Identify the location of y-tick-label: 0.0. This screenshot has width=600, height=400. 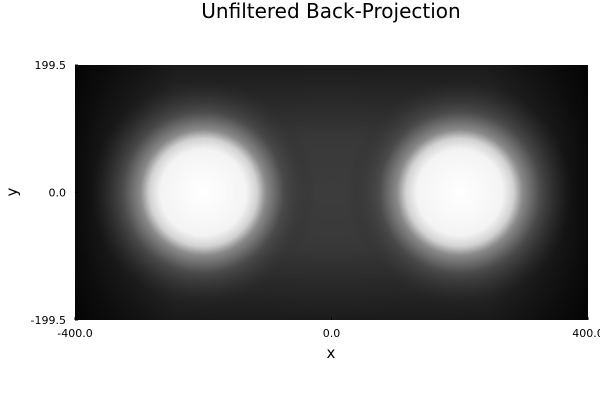
(58, 193).